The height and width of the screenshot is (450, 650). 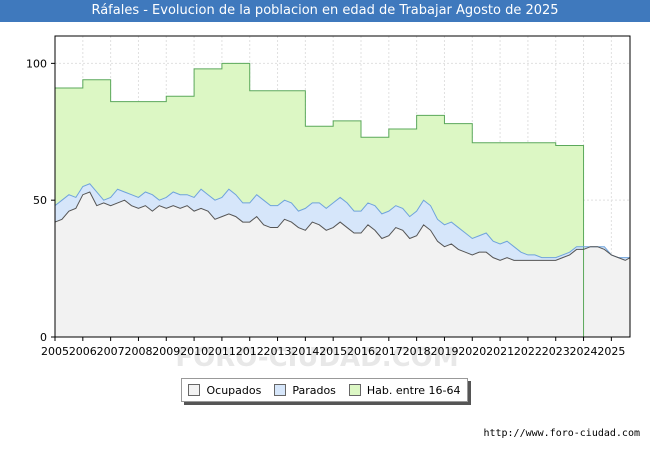 What do you see at coordinates (528, 351) in the screenshot?
I see `x-tick-label: 2022` at bounding box center [528, 351].